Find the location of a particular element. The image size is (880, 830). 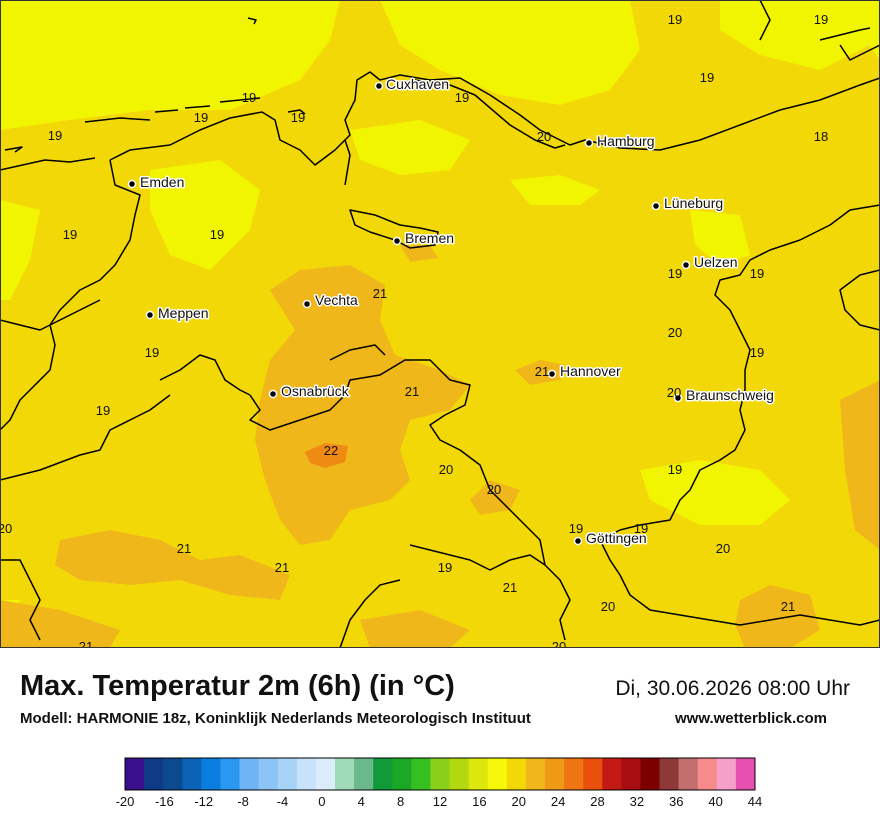

hot-area is located at coordinates (326, 455).